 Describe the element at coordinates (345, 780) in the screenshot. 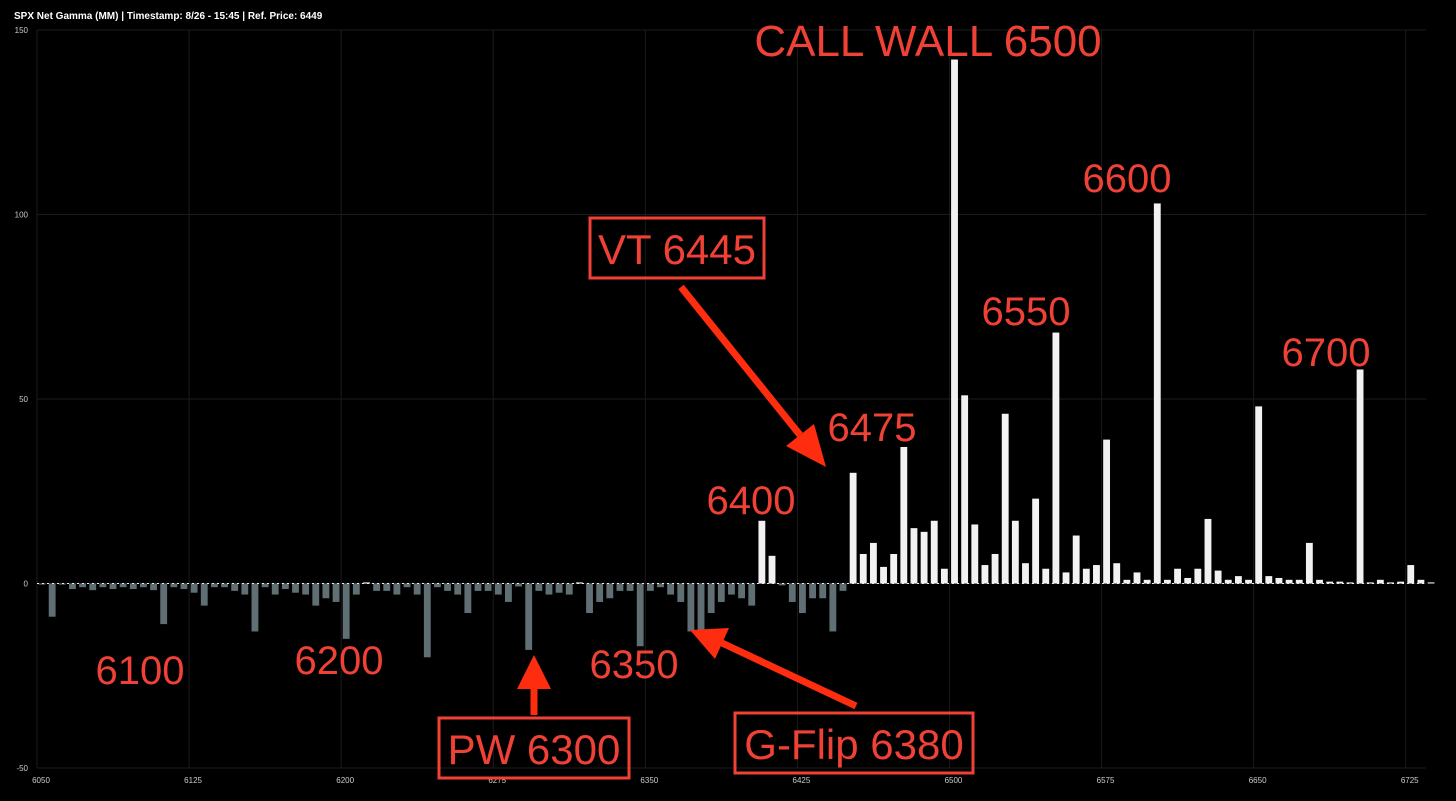

I see `x-tick-label: 6200` at that location.